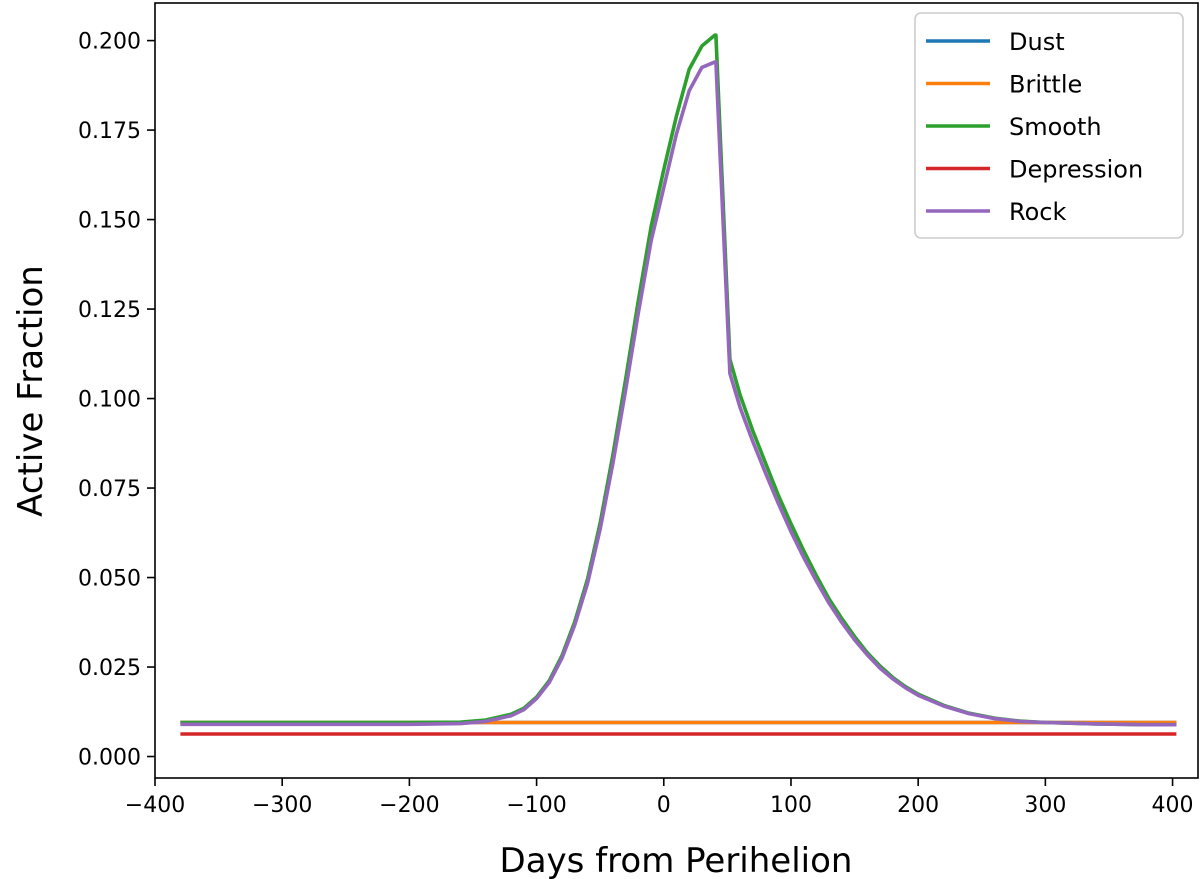  Describe the element at coordinates (1045, 805) in the screenshot. I see `x-tick-label: 300` at that location.